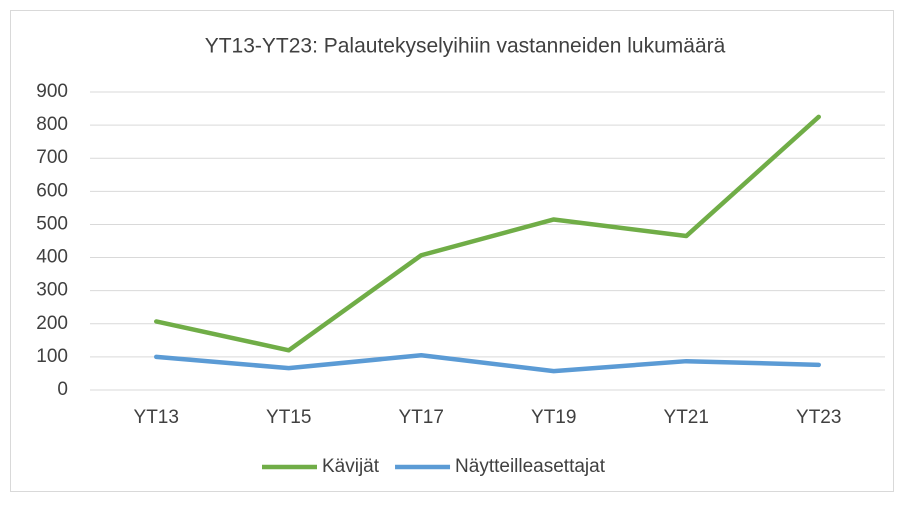 This screenshot has height=507, width=904. What do you see at coordinates (686, 417) in the screenshot?
I see `x-tick-label: YT21` at bounding box center [686, 417].